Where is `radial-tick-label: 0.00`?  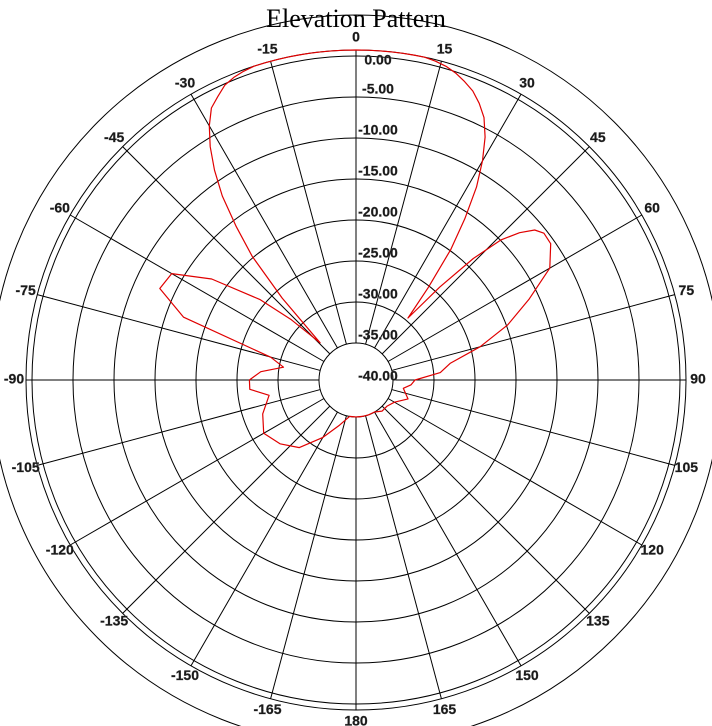 radial-tick-label: 0.00 is located at coordinates (377, 60).